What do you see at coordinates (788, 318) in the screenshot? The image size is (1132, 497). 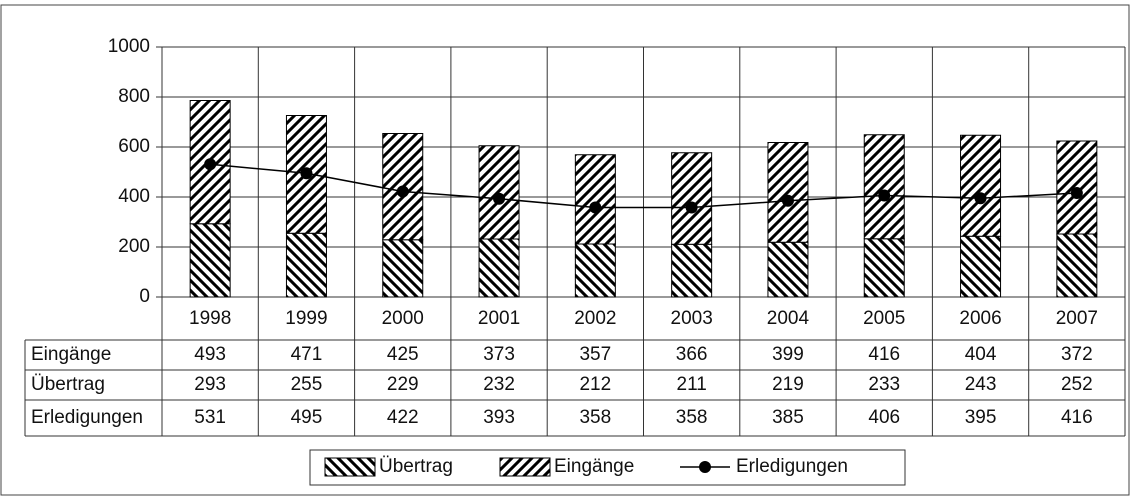 I see `x-tick-label: 2004` at bounding box center [788, 318].